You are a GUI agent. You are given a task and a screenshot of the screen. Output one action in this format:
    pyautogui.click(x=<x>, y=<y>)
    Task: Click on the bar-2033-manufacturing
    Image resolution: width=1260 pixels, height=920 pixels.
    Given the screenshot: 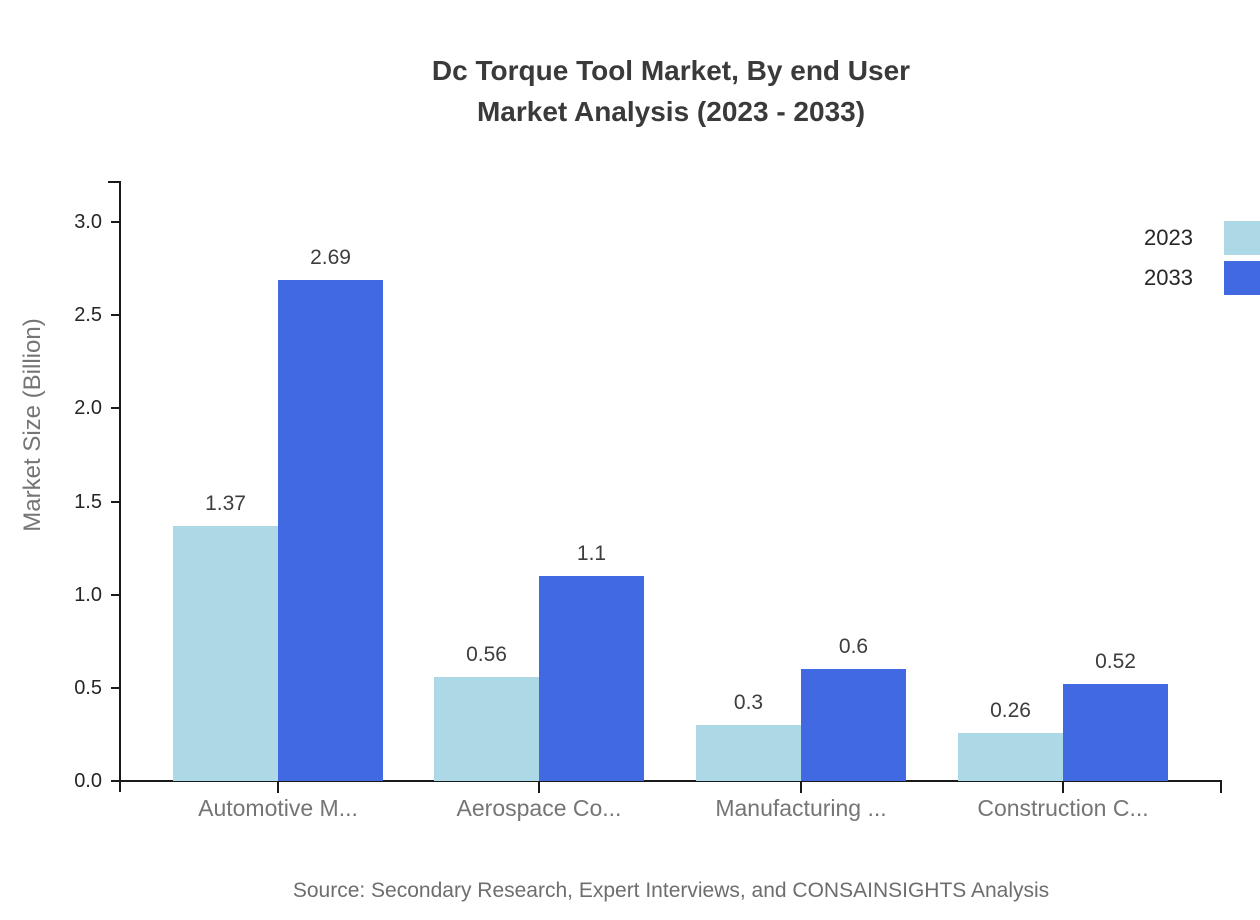 What is the action you would take?
    pyautogui.click(x=853, y=725)
    